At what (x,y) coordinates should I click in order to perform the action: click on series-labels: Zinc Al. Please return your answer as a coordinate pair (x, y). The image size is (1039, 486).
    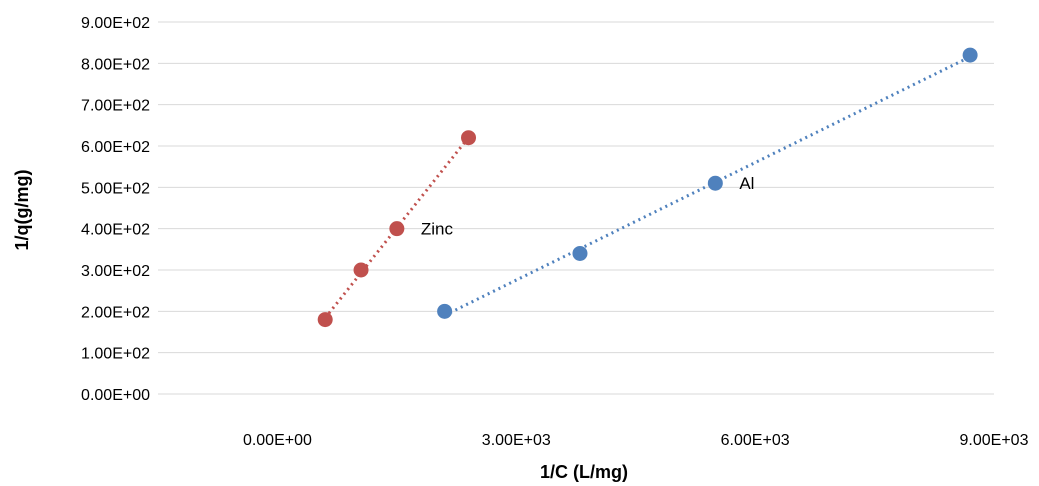
    Looking at the image, I should click on (588, 206).